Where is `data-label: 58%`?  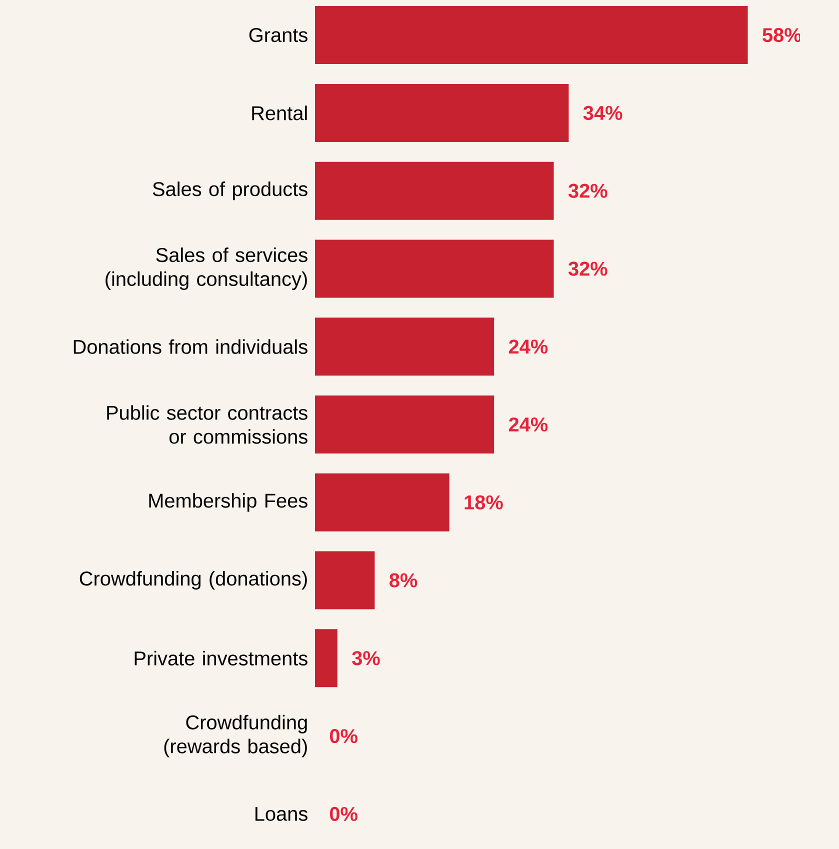 data-label: 58% is located at coordinates (782, 35).